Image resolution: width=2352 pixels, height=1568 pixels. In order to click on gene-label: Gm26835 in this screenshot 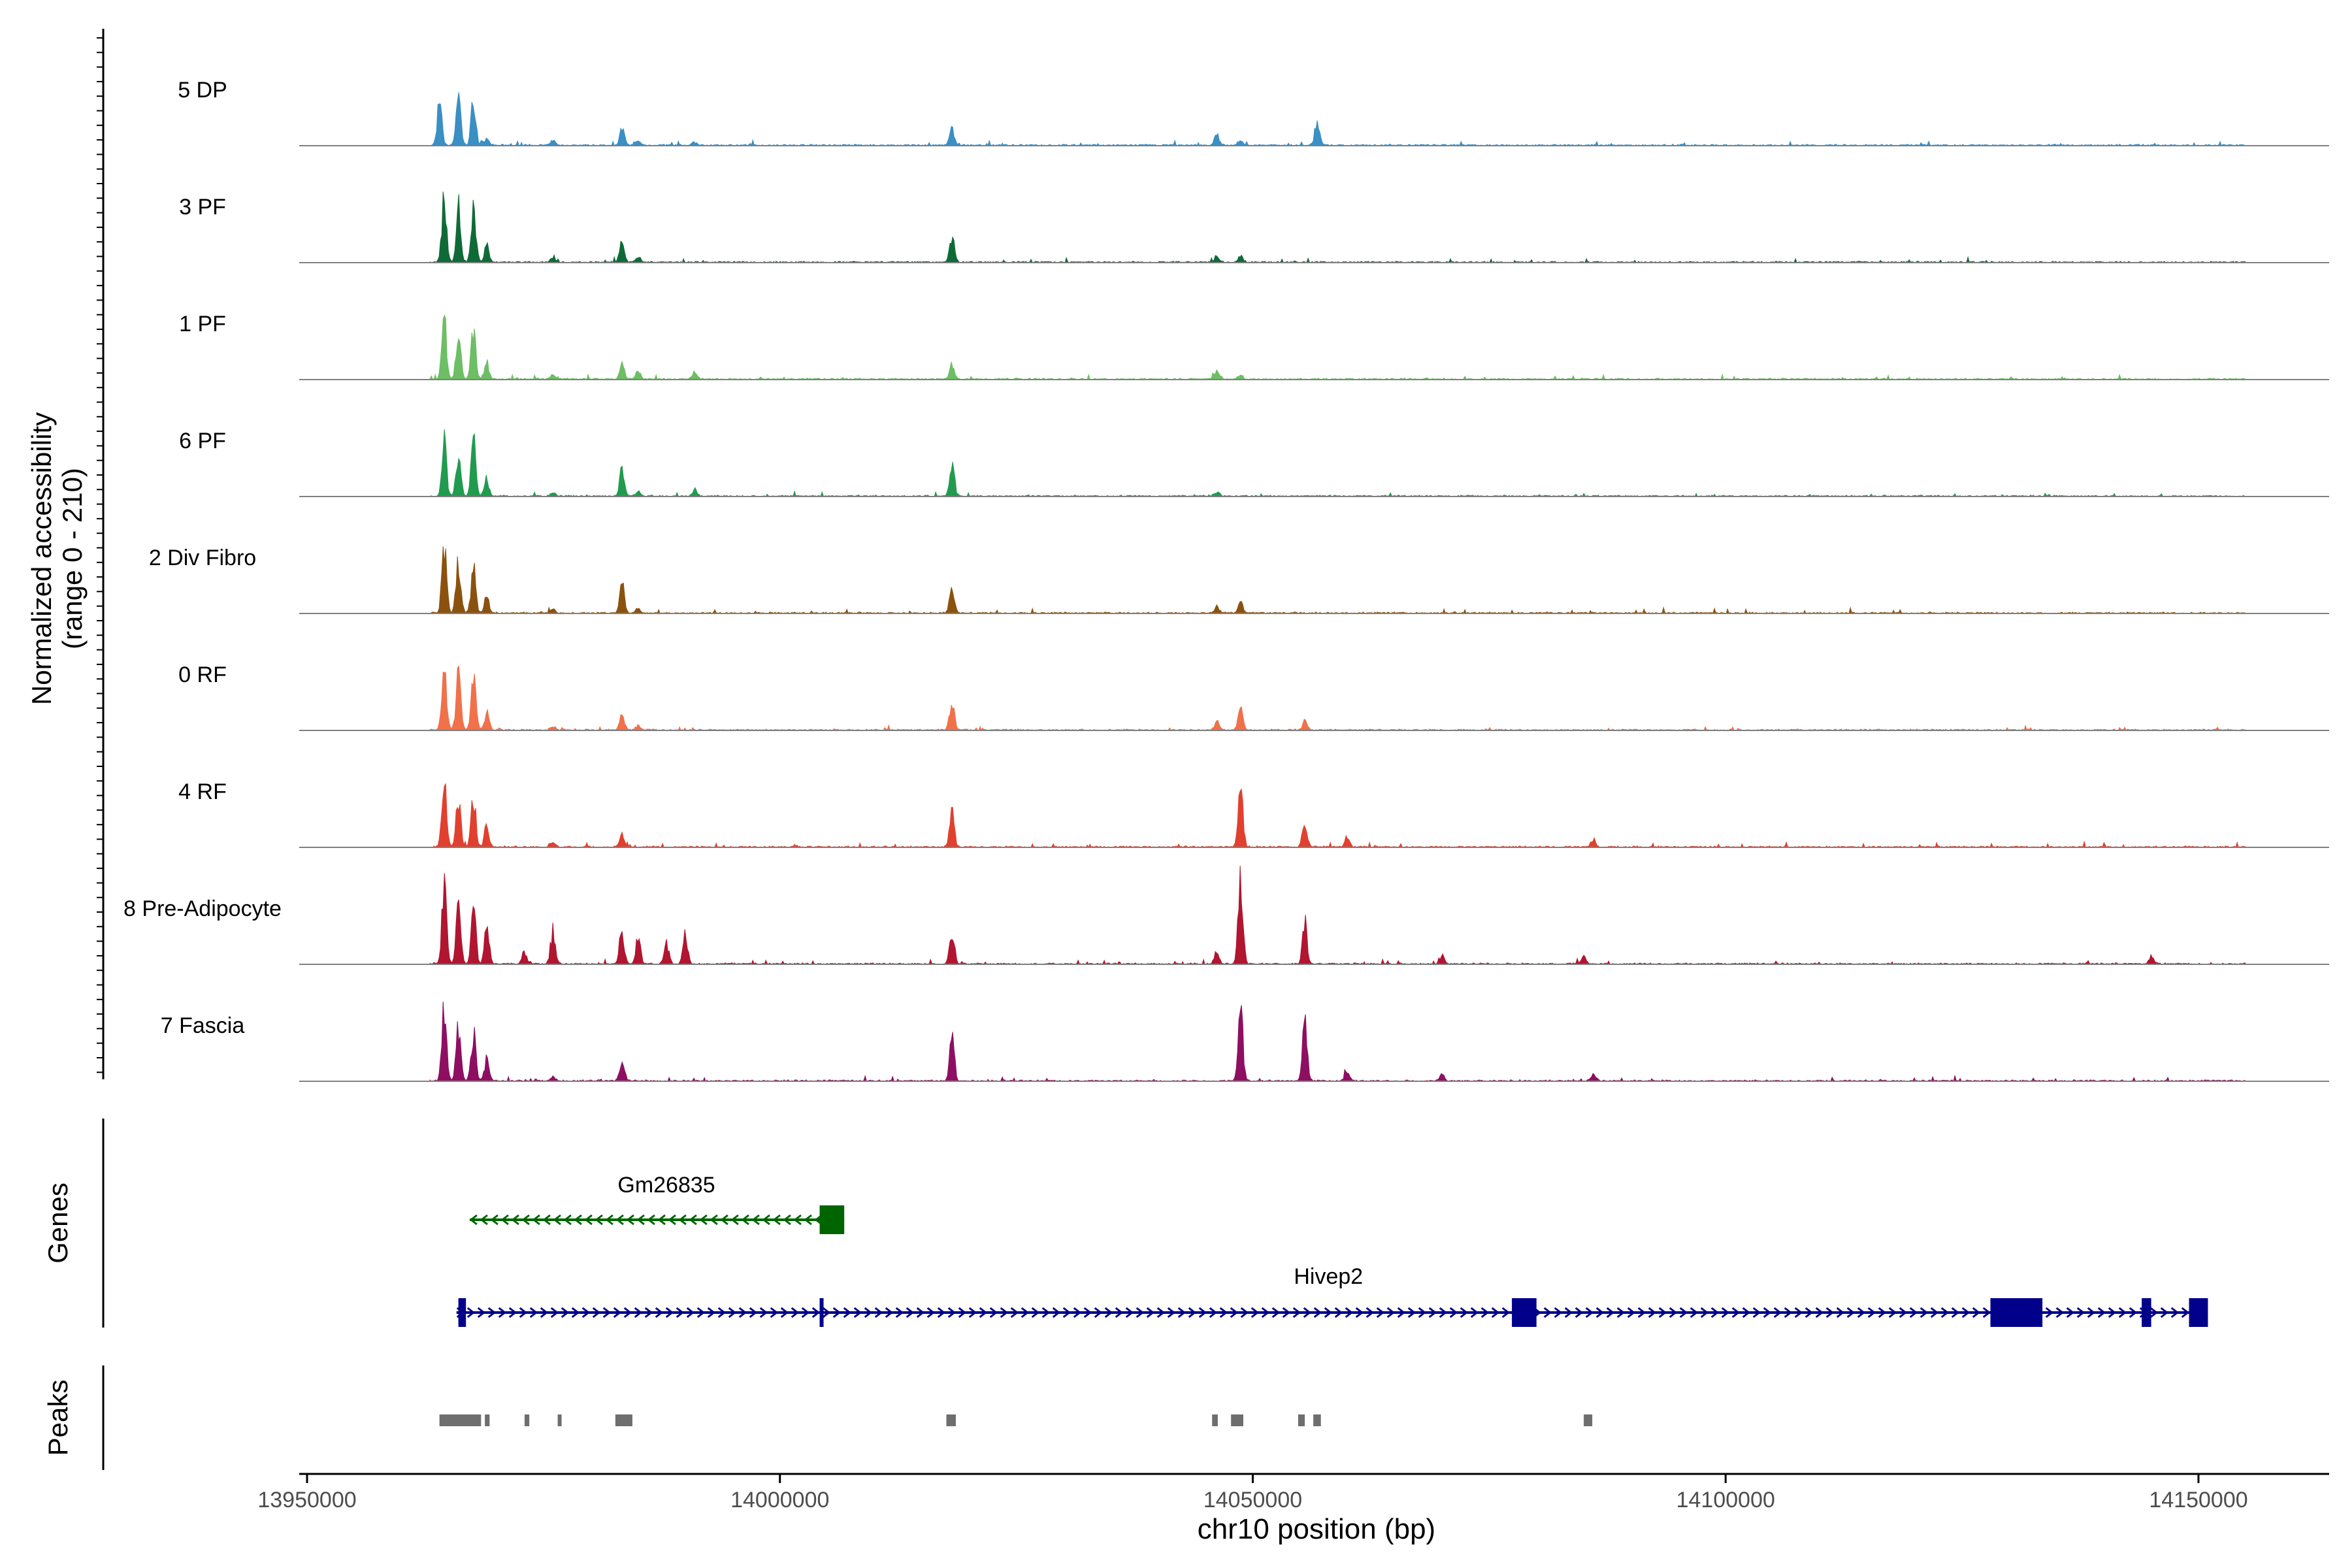, I will do `click(666, 1185)`.